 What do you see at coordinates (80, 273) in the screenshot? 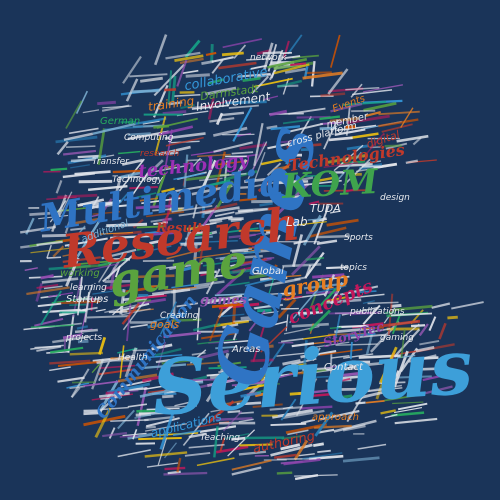
I see `word-working: working` at bounding box center [80, 273].